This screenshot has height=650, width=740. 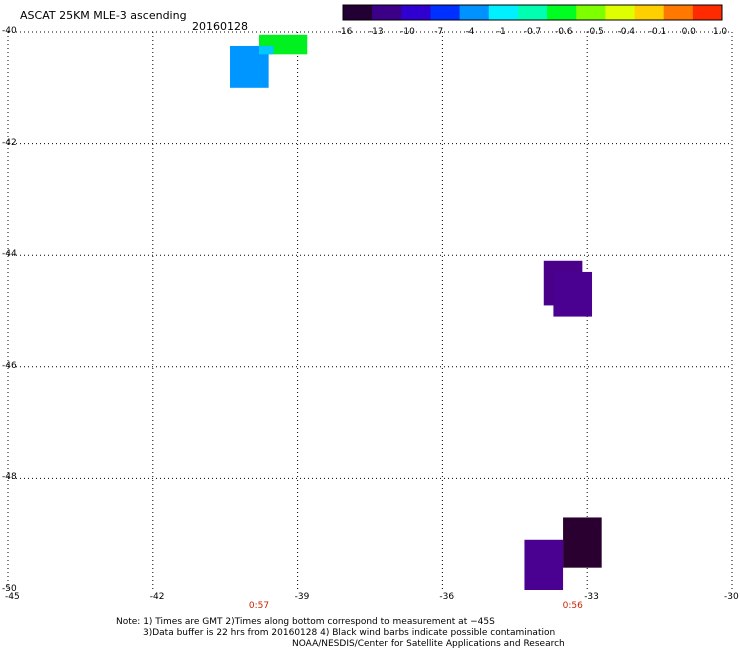 I want to click on y-tick-label: -44, so click(x=9, y=254).